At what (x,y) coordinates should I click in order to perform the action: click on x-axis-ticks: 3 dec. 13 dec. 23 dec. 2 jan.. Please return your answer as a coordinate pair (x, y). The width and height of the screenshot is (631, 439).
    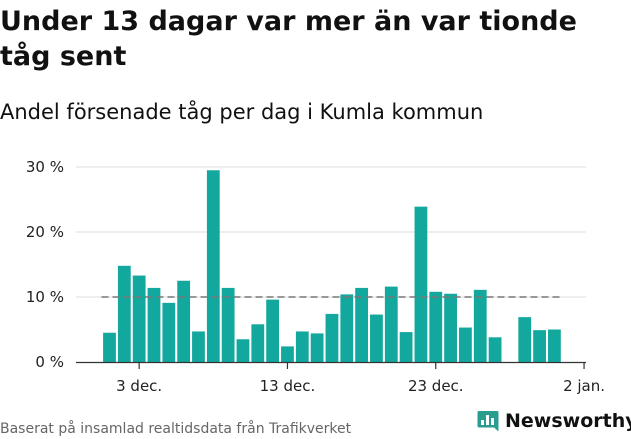
    Looking at the image, I should click on (360, 378).